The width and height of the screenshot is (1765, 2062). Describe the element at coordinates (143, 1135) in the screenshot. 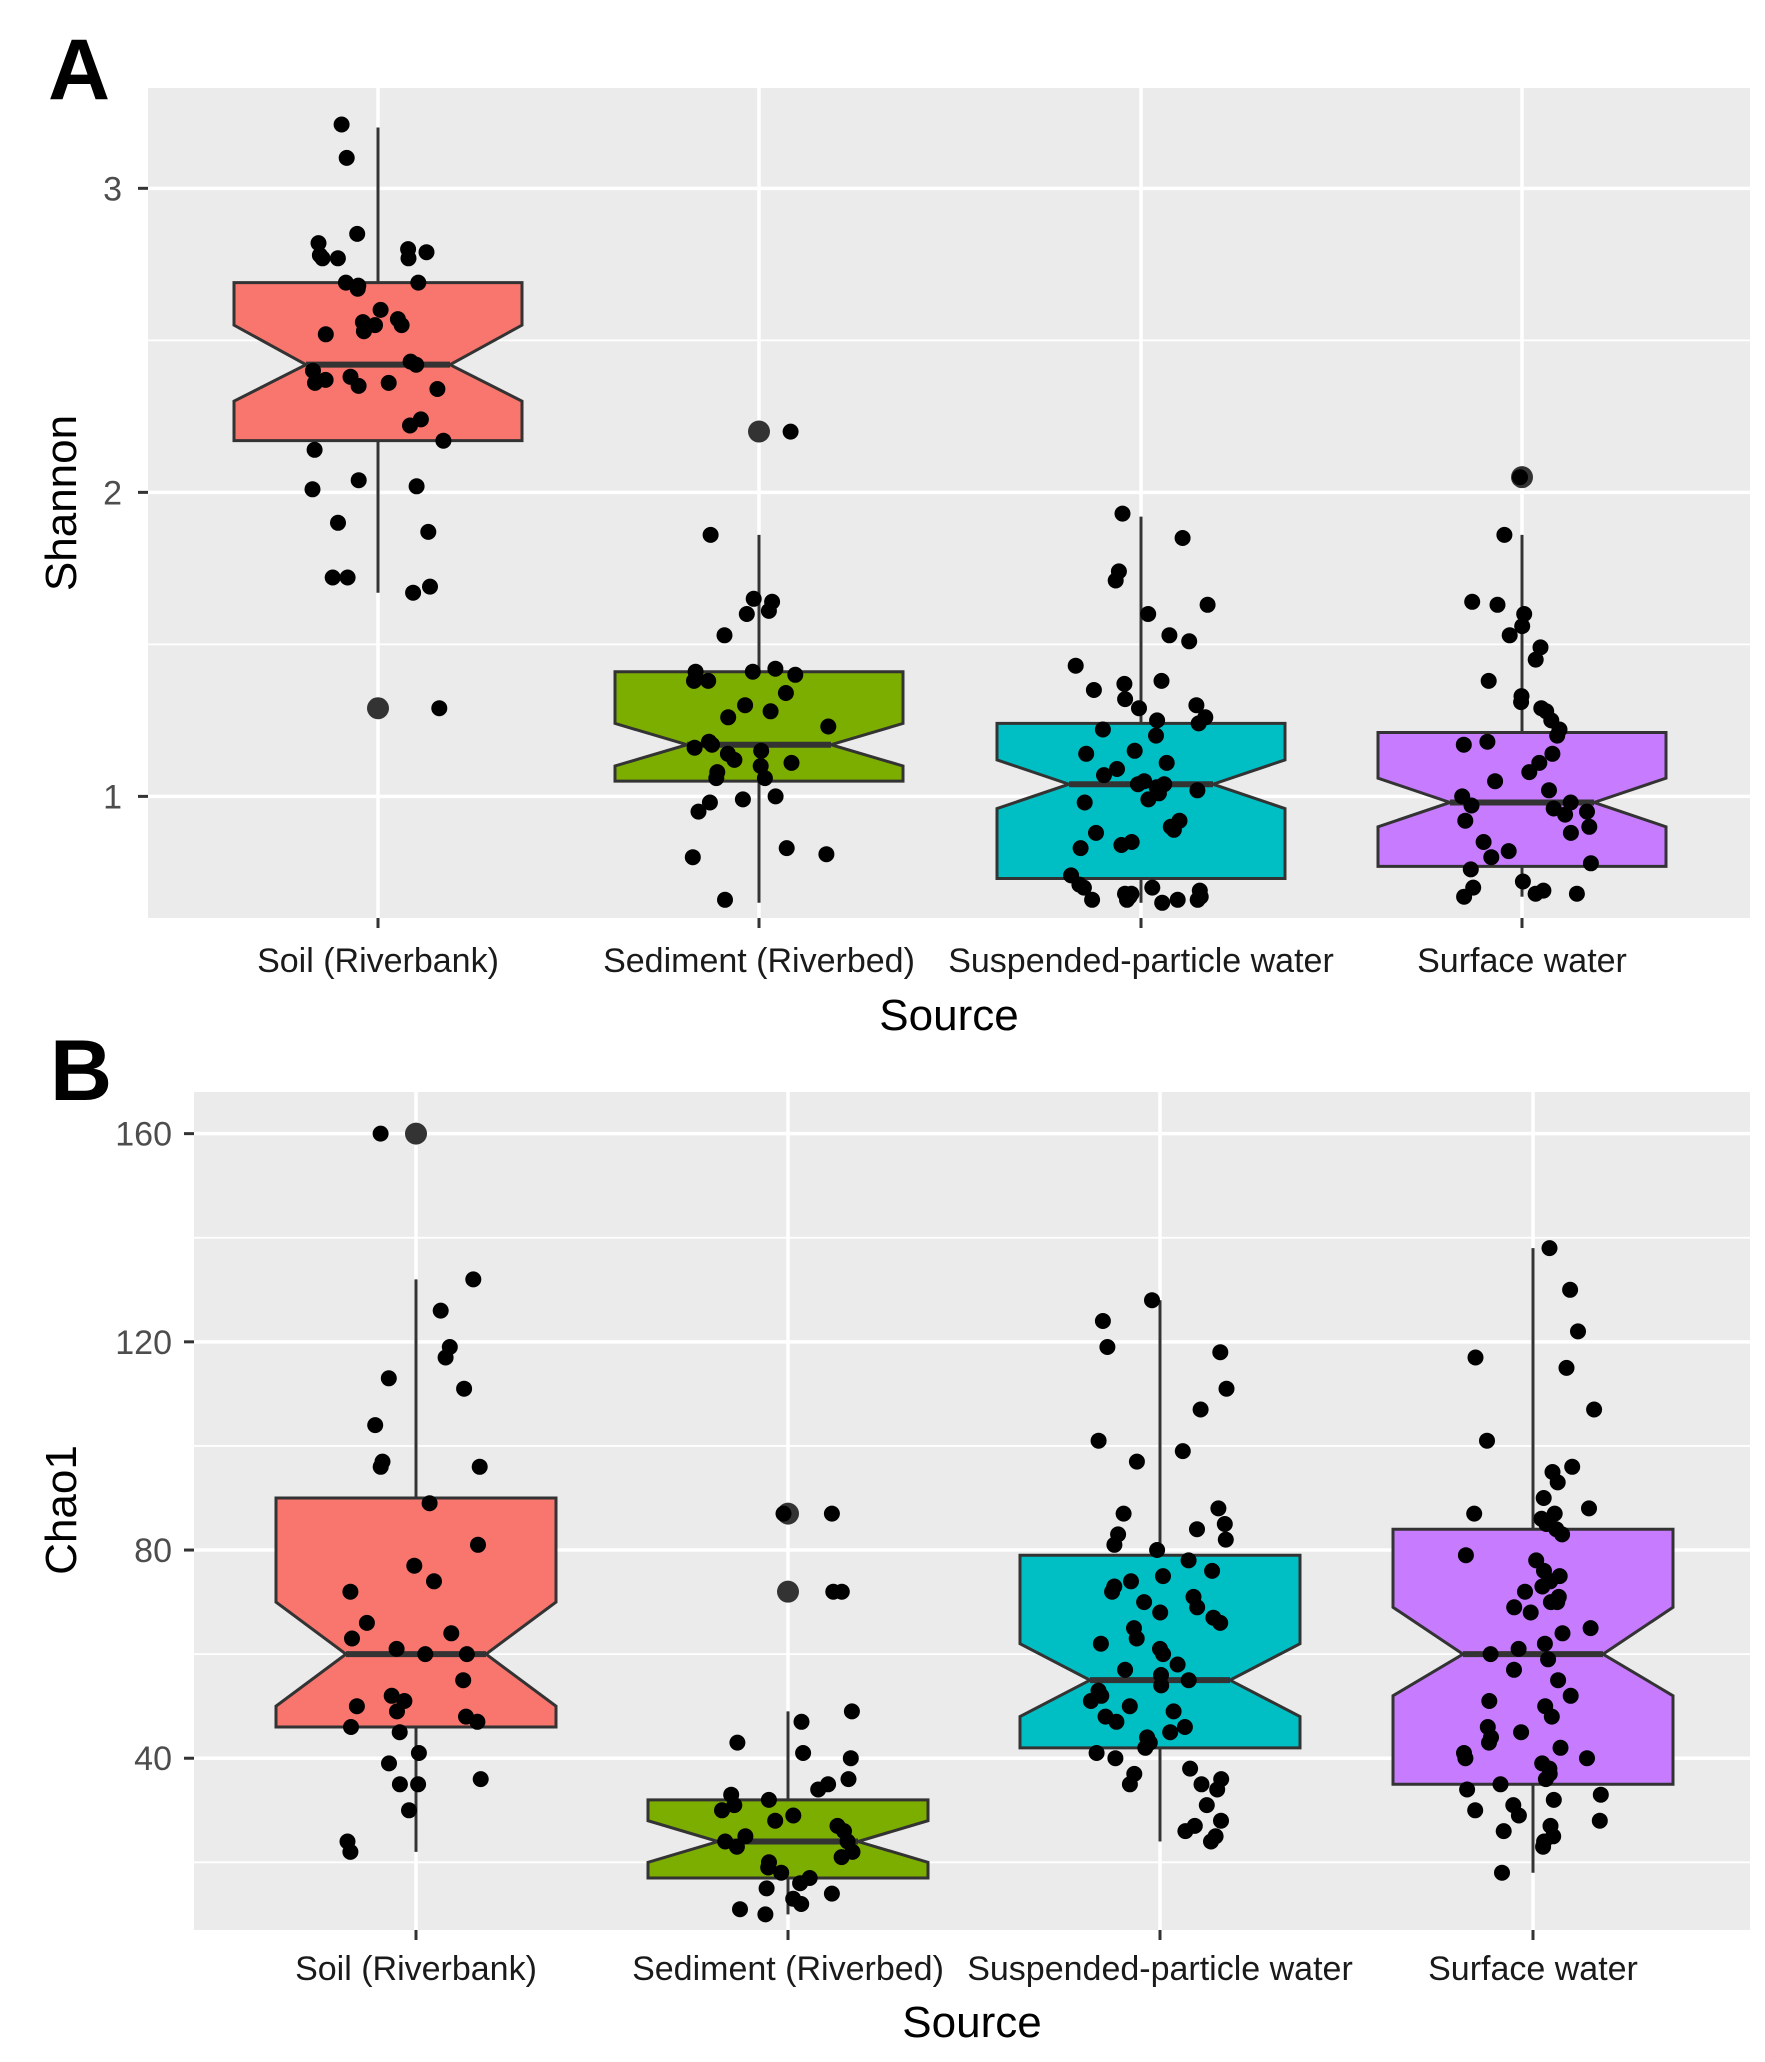

I see `b-y-tick-label: 160` at that location.